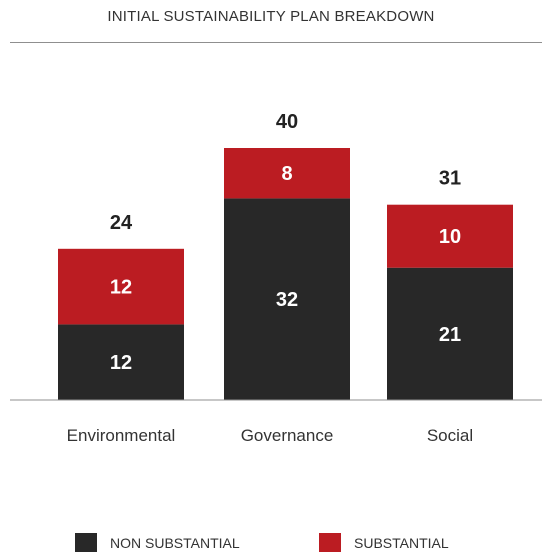 The width and height of the screenshot is (542, 554). I want to click on data-label-governance-non-substantial: 32, so click(287, 300).